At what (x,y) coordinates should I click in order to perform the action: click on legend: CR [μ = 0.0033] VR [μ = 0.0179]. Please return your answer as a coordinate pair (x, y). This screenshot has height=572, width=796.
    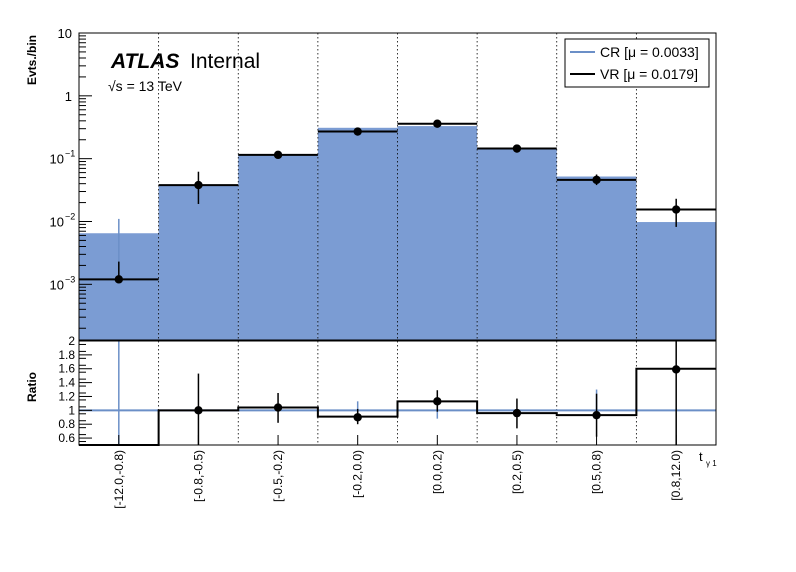
    Looking at the image, I should click on (637, 63).